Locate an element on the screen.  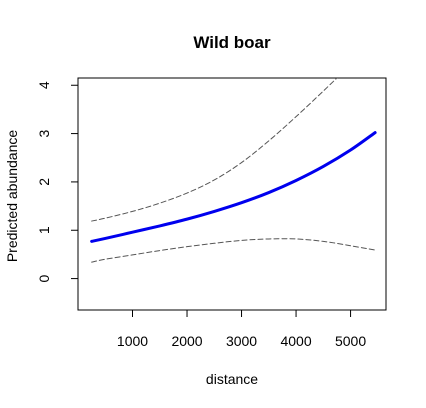
y-tick-label-1: 1 is located at coordinates (44, 230).